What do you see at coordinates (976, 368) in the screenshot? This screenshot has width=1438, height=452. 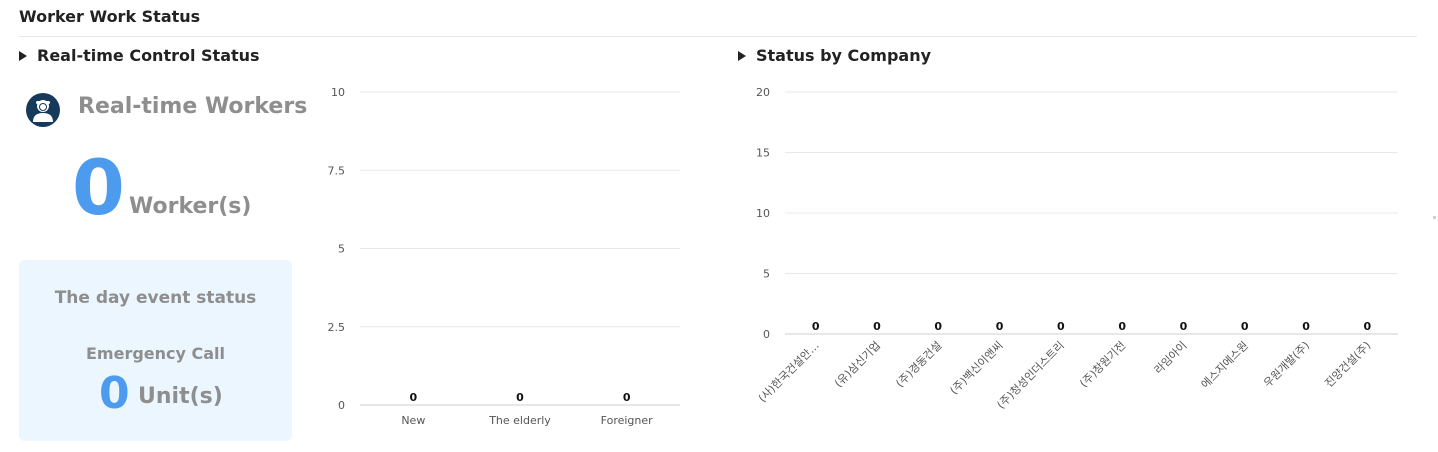 I see `x-tick-label: (주)백신이앤씨` at bounding box center [976, 368].